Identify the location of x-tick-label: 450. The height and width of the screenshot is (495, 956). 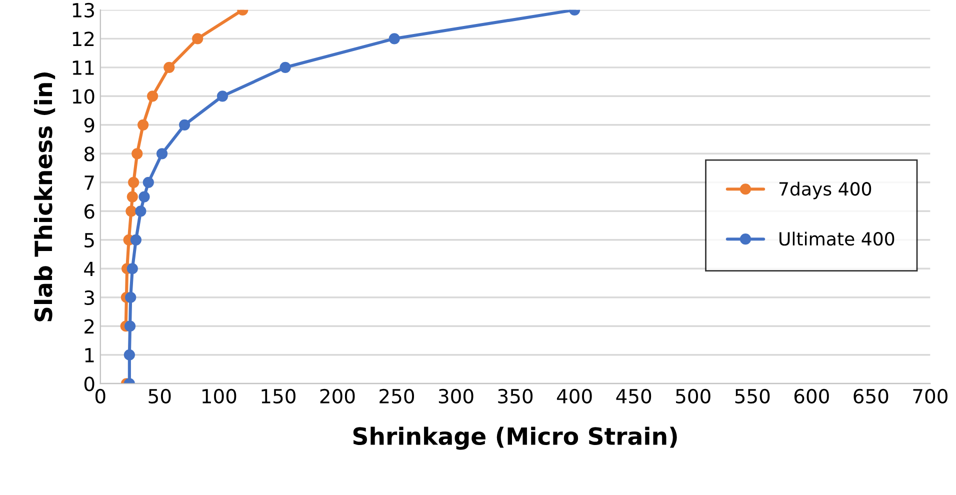
(634, 396).